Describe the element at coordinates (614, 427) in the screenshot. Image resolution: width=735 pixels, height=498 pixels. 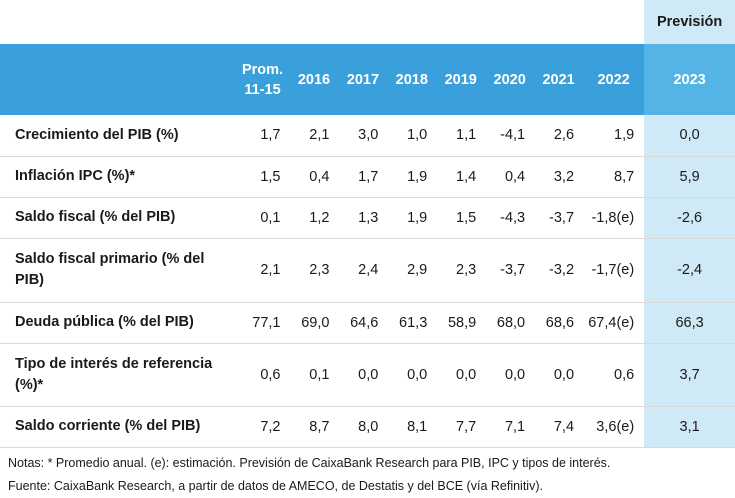
I see `value-cell: 3,6(e)` at that location.